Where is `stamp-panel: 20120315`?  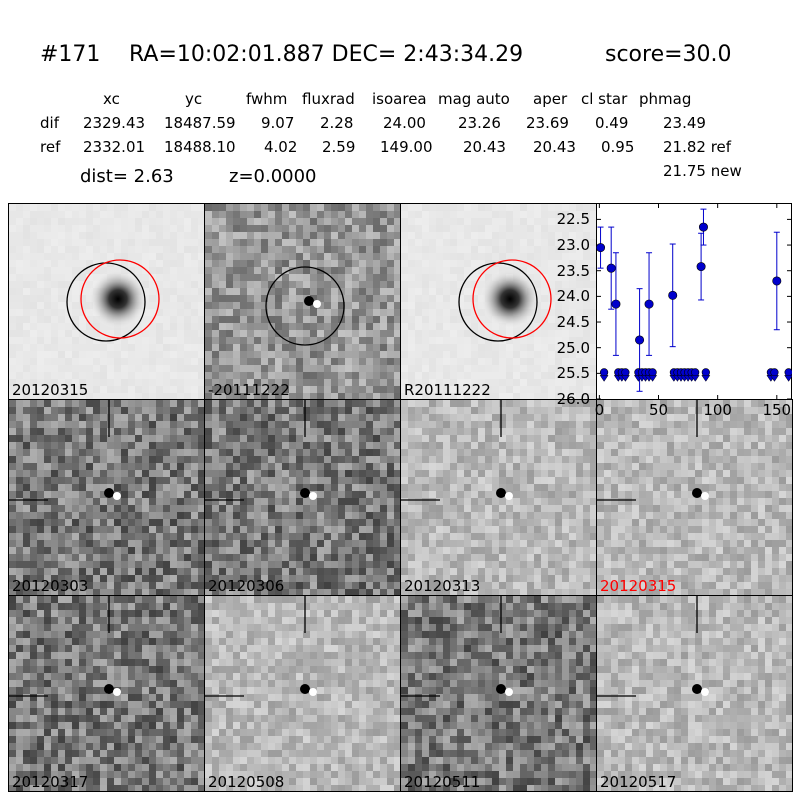 stamp-panel: 20120315 is located at coordinates (694, 497).